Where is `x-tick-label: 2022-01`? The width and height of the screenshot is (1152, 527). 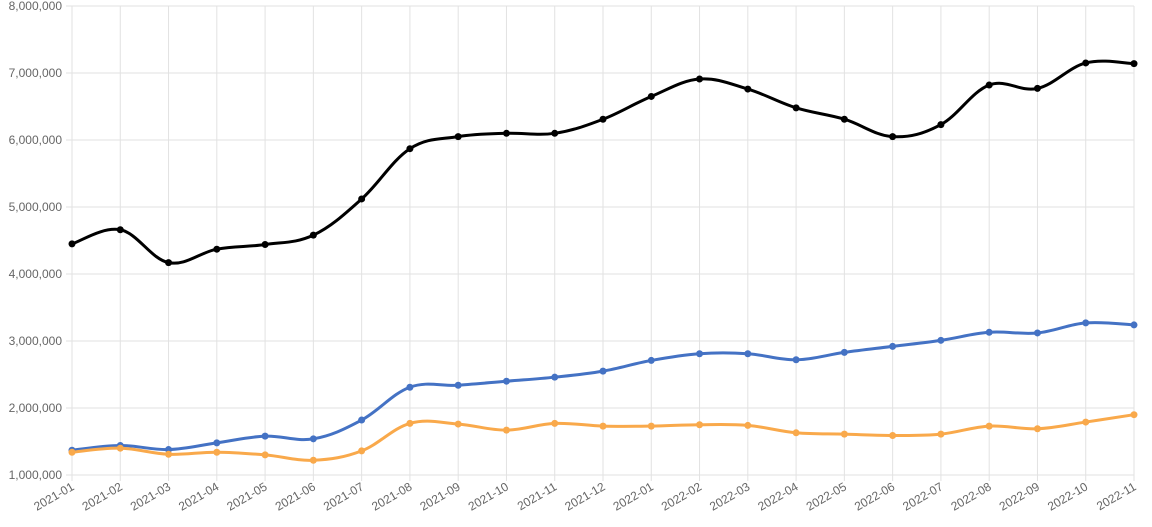
x-tick-label: 2022-01 is located at coordinates (633, 496).